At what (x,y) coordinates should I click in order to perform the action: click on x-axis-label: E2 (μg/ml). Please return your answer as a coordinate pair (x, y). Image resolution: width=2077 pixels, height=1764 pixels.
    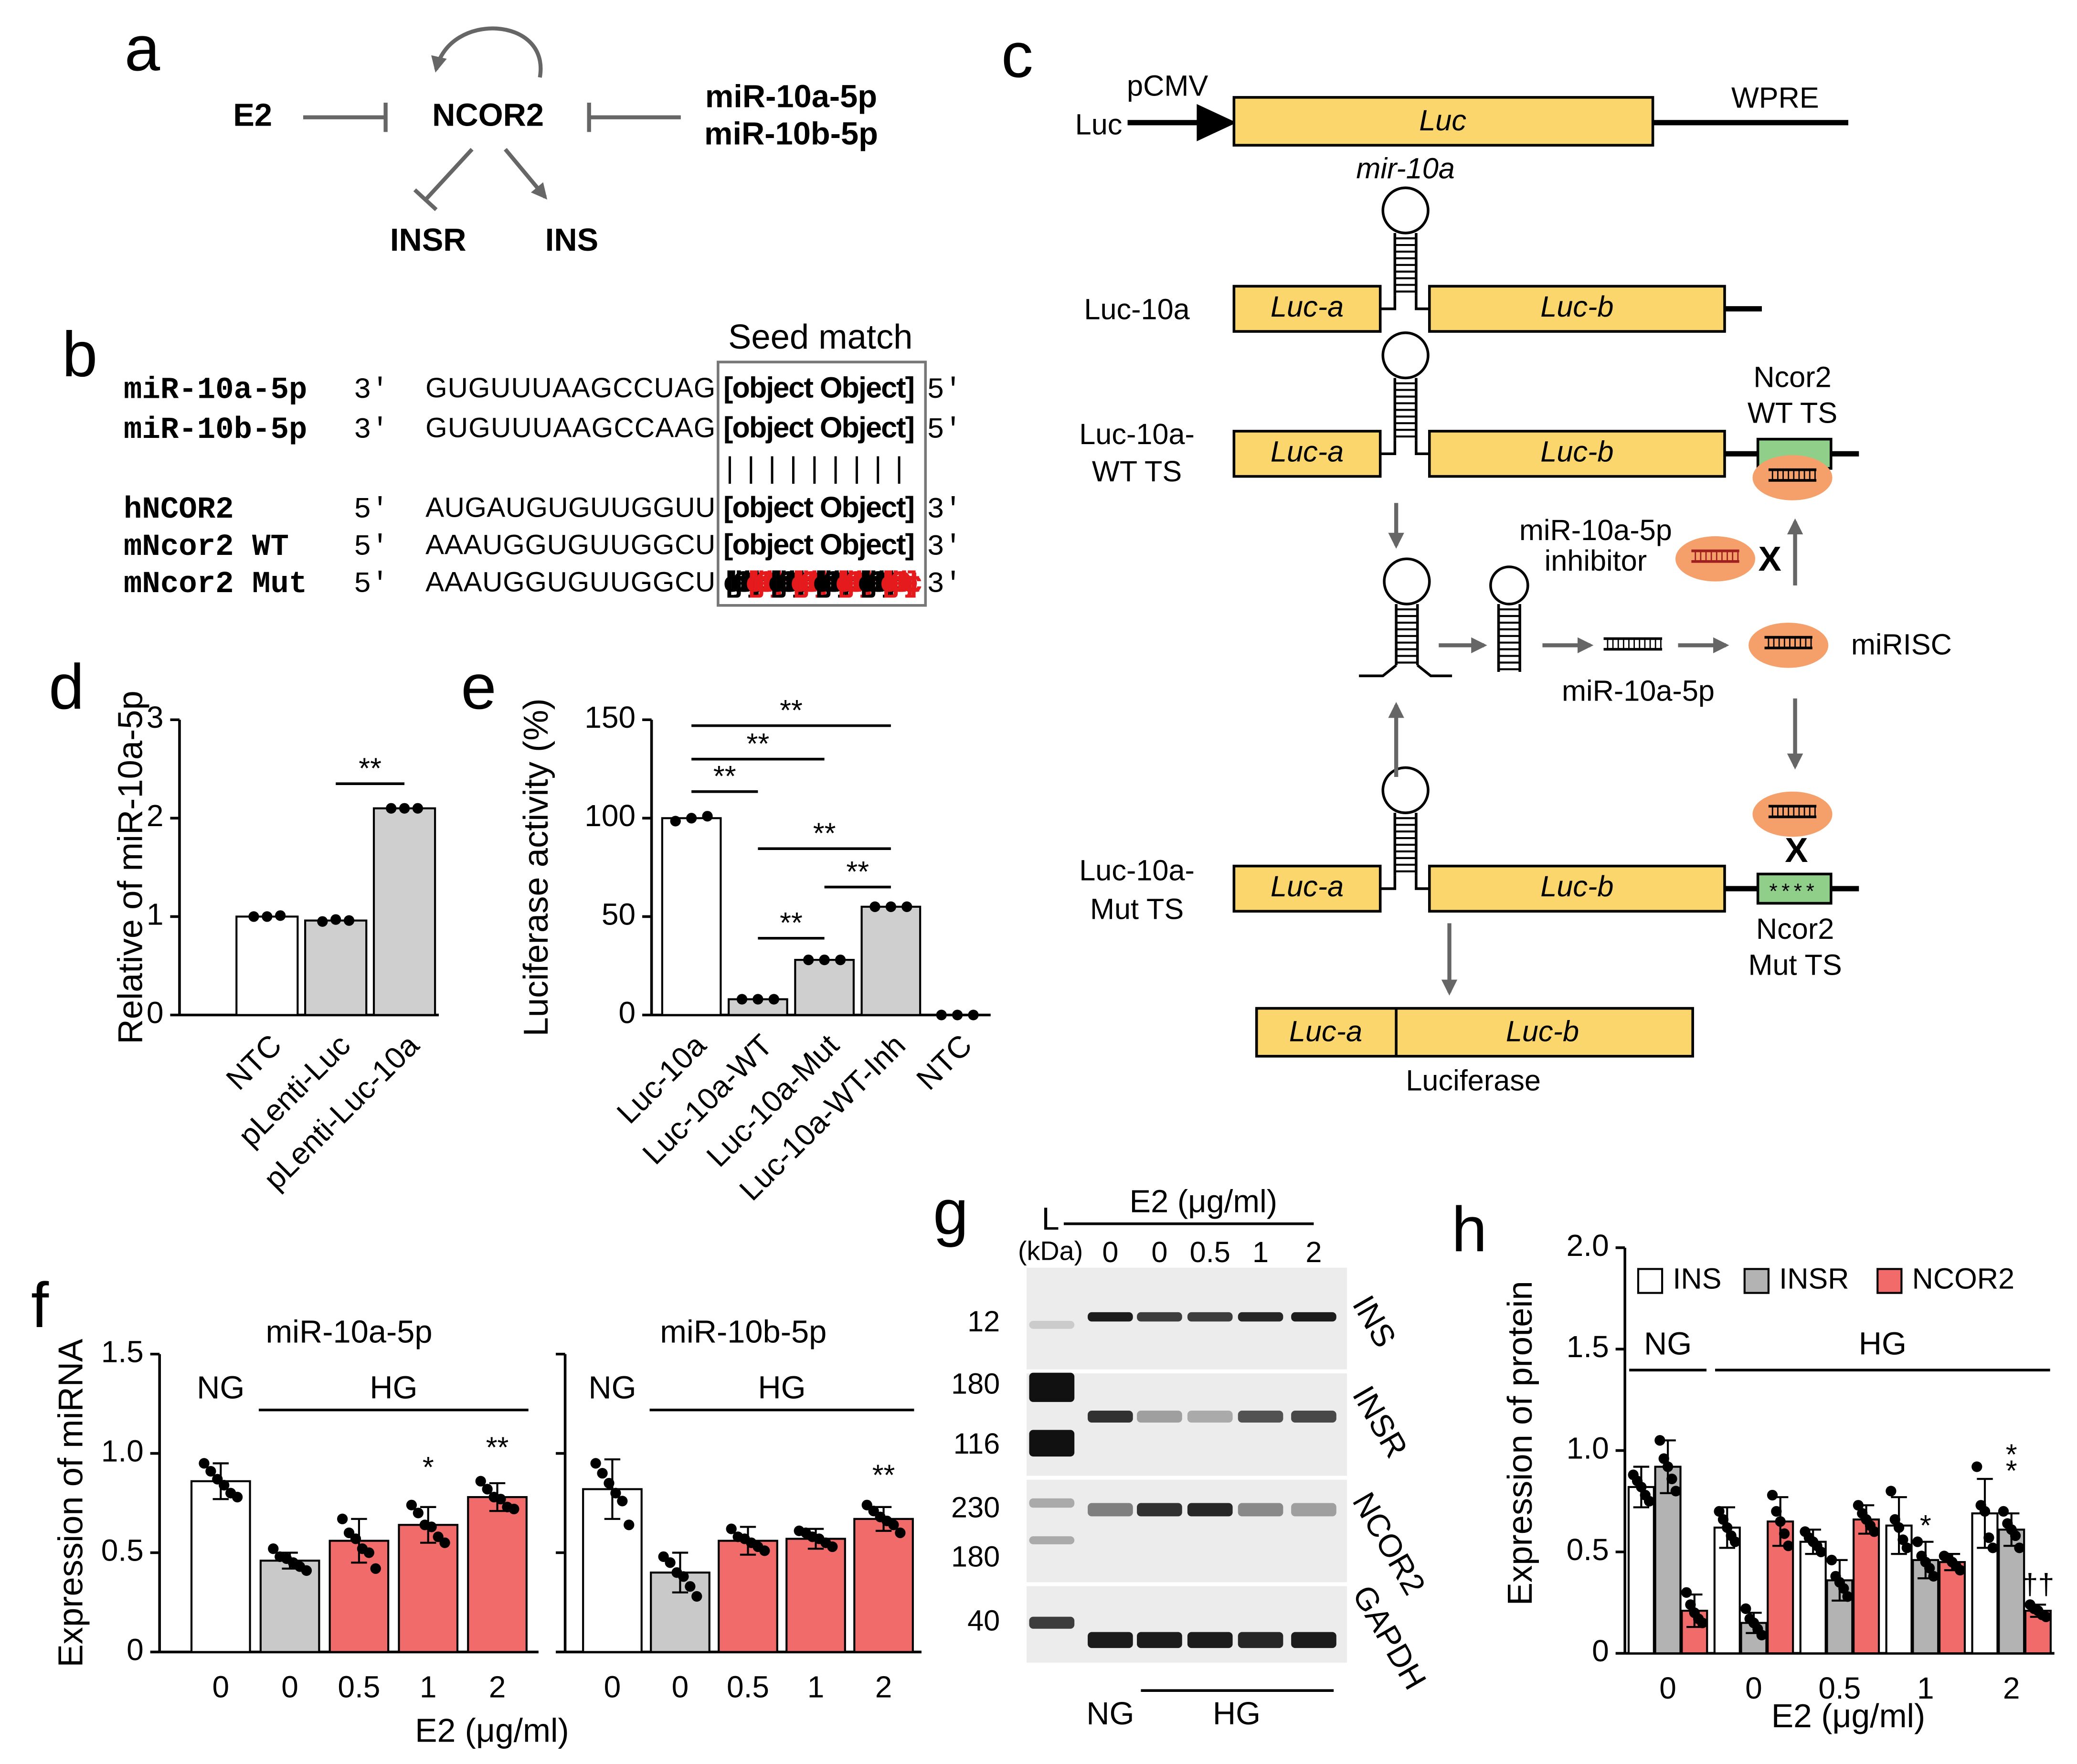
    Looking at the image, I should click on (492, 1730).